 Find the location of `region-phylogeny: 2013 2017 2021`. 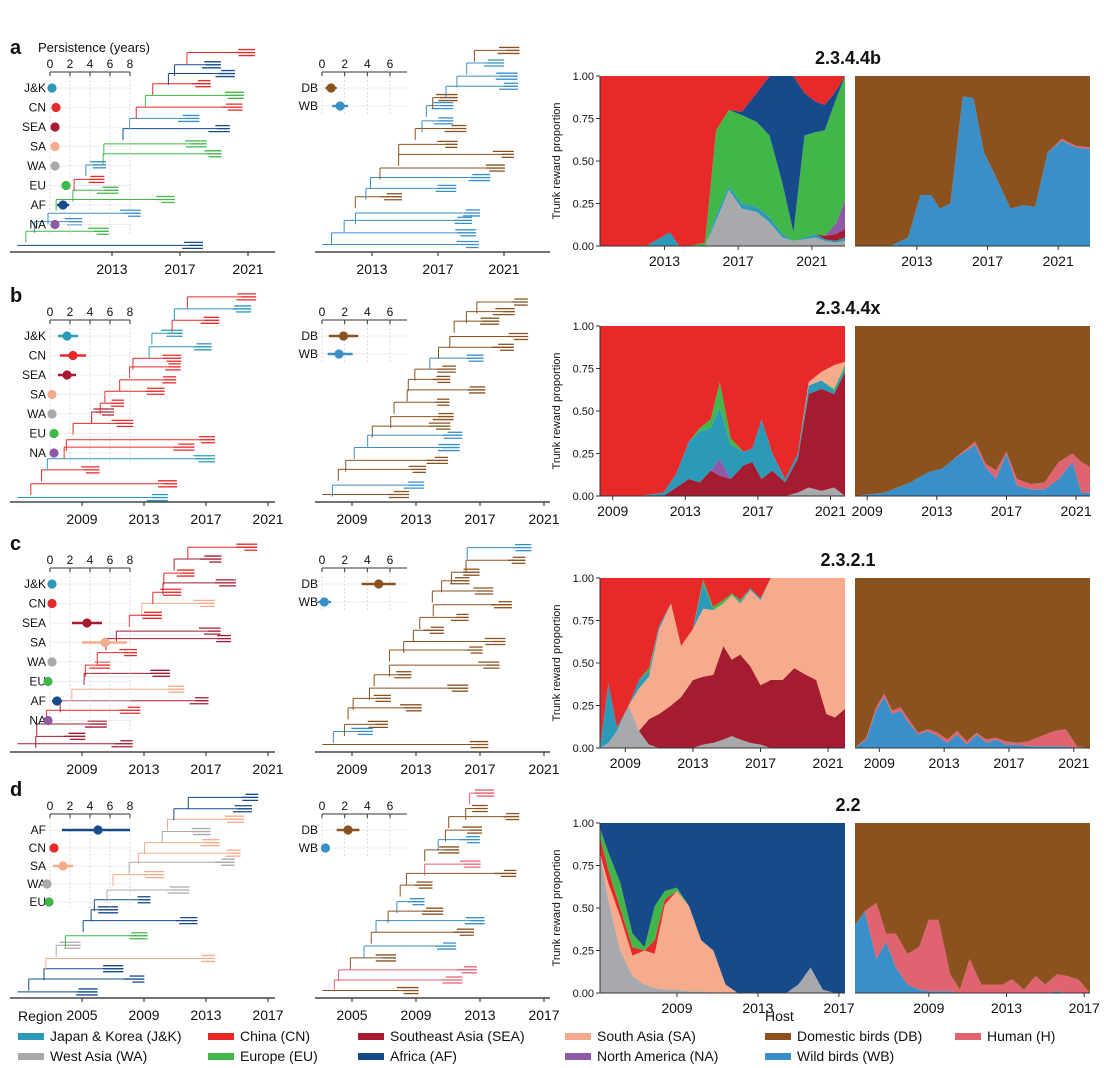

region-phylogeny: 2013 2017 2021 is located at coordinates (142, 162).